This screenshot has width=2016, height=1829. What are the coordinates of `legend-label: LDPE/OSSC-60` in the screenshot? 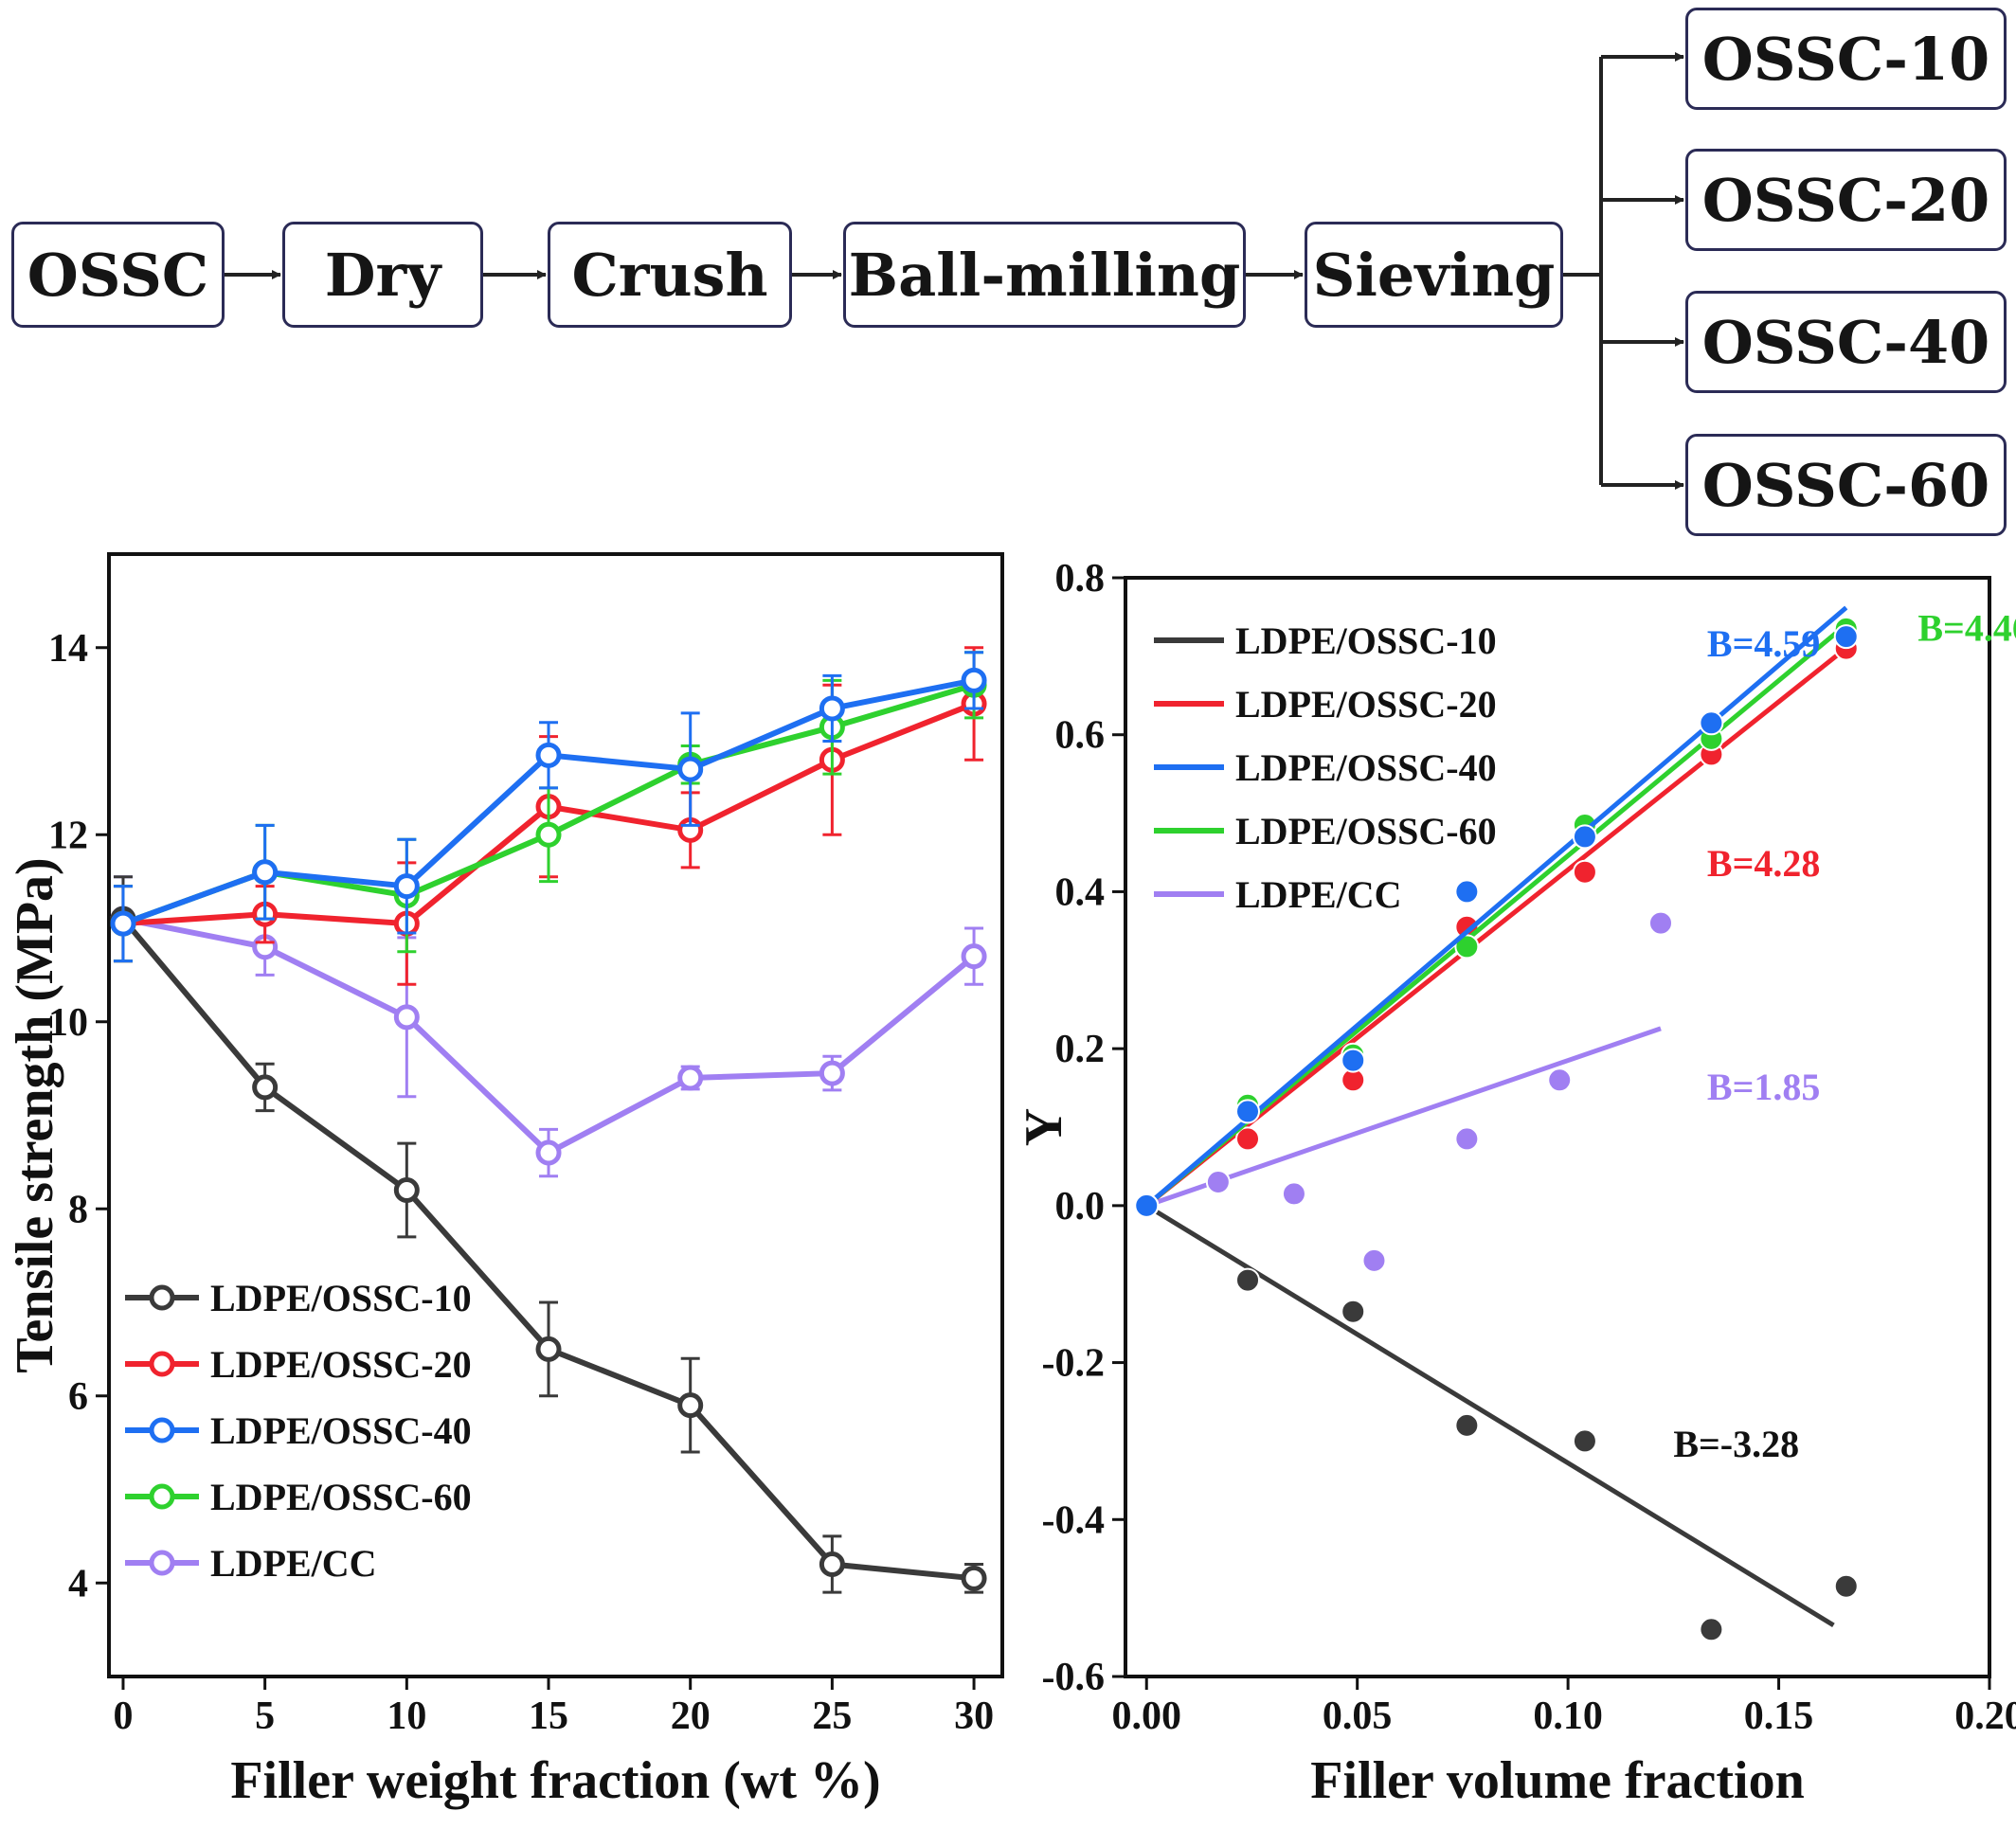 It's located at (1366, 831).